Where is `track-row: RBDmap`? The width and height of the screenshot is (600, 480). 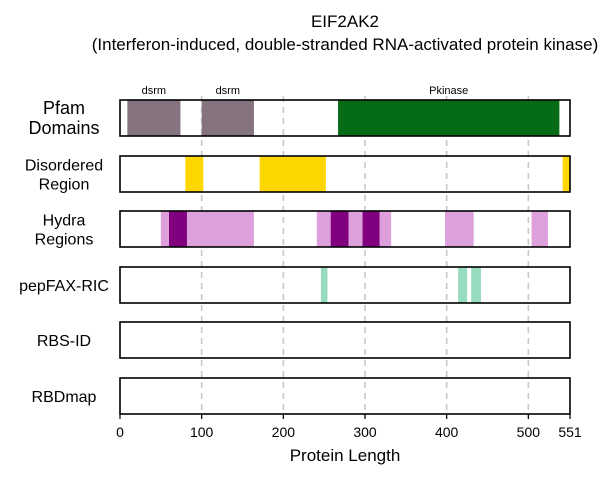 track-row: RBDmap is located at coordinates (301, 396).